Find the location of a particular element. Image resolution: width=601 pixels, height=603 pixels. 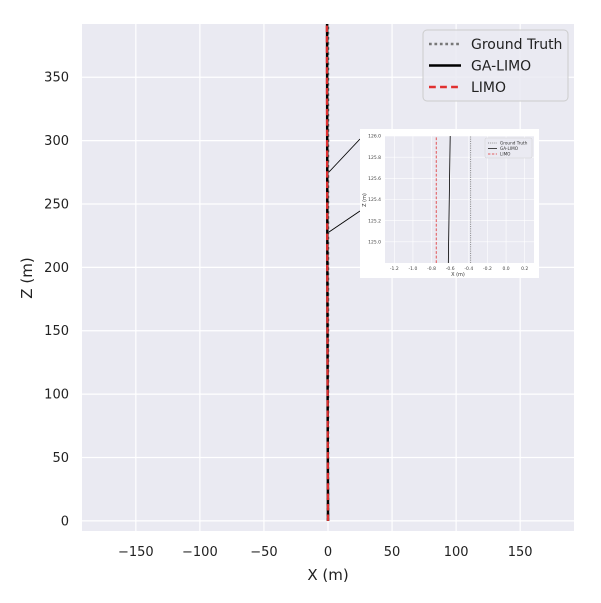

x-tick-label: 0 is located at coordinates (328, 552).